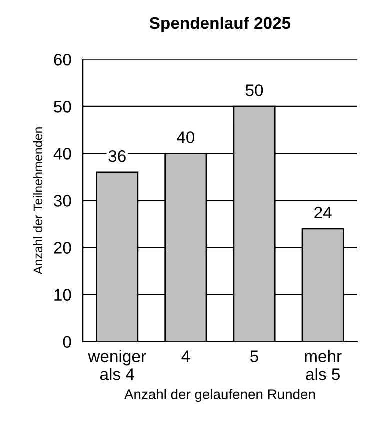  What do you see at coordinates (220, 395) in the screenshot?
I see `x-axis-title: Anzahl der gelaufenen Runden` at bounding box center [220, 395].